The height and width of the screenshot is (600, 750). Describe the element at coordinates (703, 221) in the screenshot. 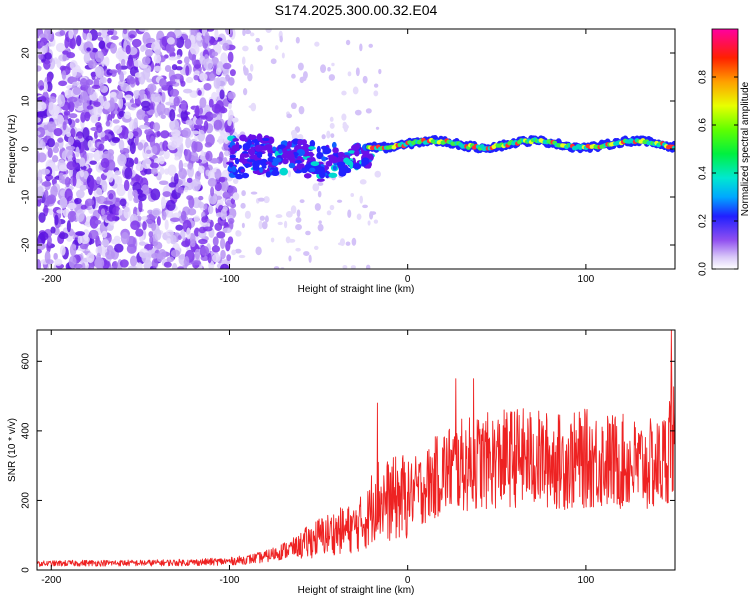

I see `colorbar-tick-label: 0.2` at that location.